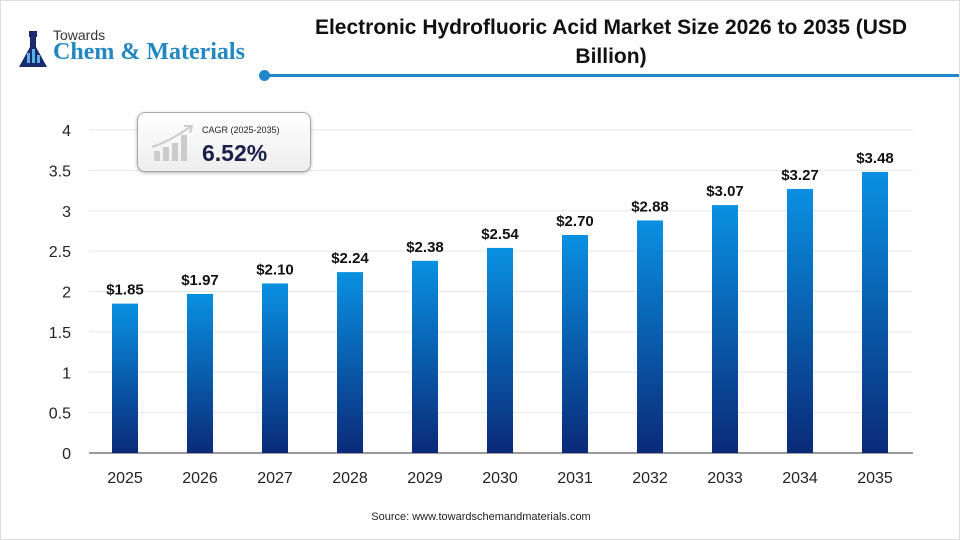 This screenshot has height=540, width=960. I want to click on brand-line2: Chem & Materials, so click(149, 52).